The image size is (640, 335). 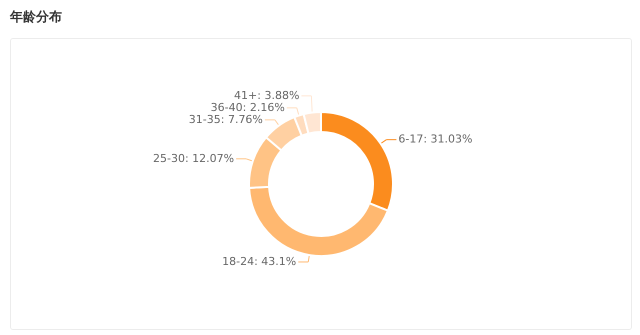 I want to click on data-label: : 31.03%, so click(x=447, y=139).